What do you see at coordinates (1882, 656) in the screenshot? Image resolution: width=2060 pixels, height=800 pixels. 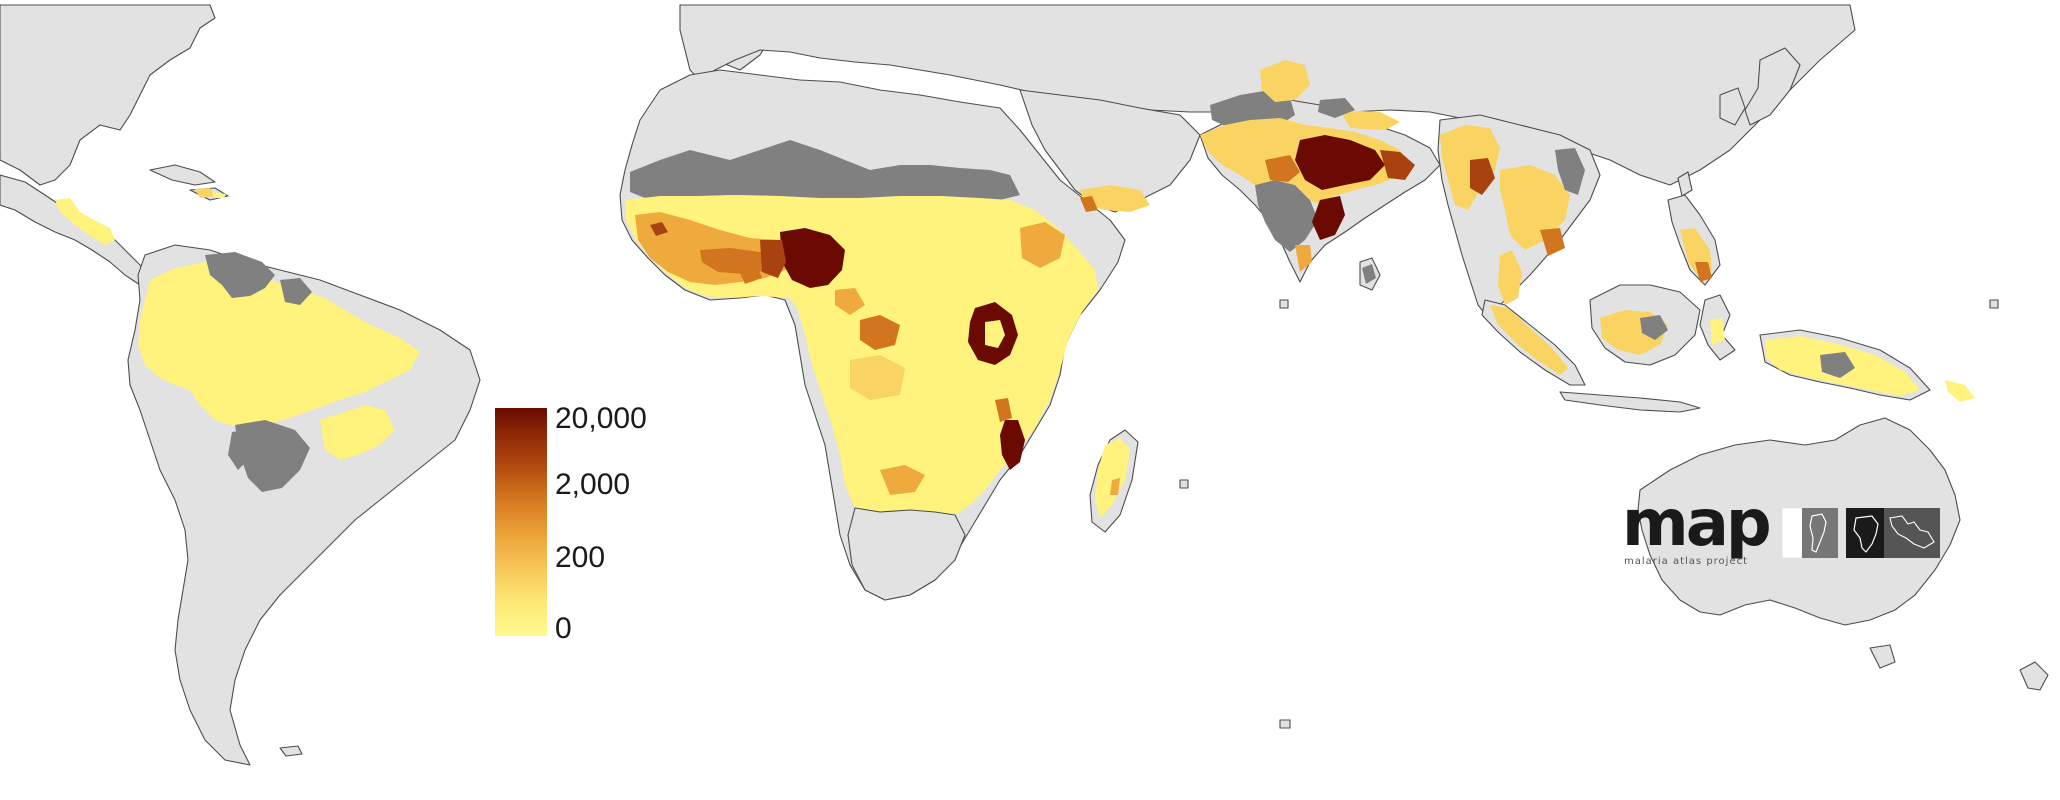 I see `tasmania-land` at bounding box center [1882, 656].